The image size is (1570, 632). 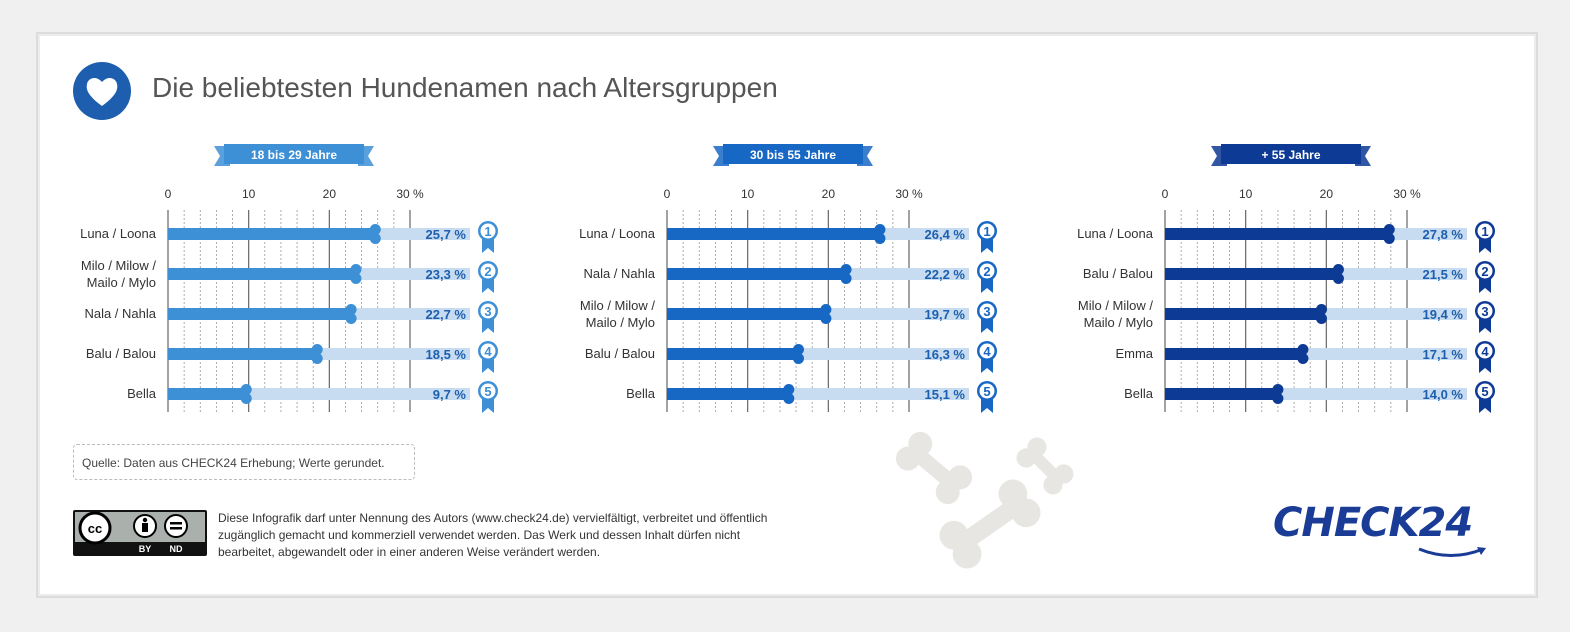 I want to click on cc-license-badge: cc BY ND, so click(x=140, y=533).